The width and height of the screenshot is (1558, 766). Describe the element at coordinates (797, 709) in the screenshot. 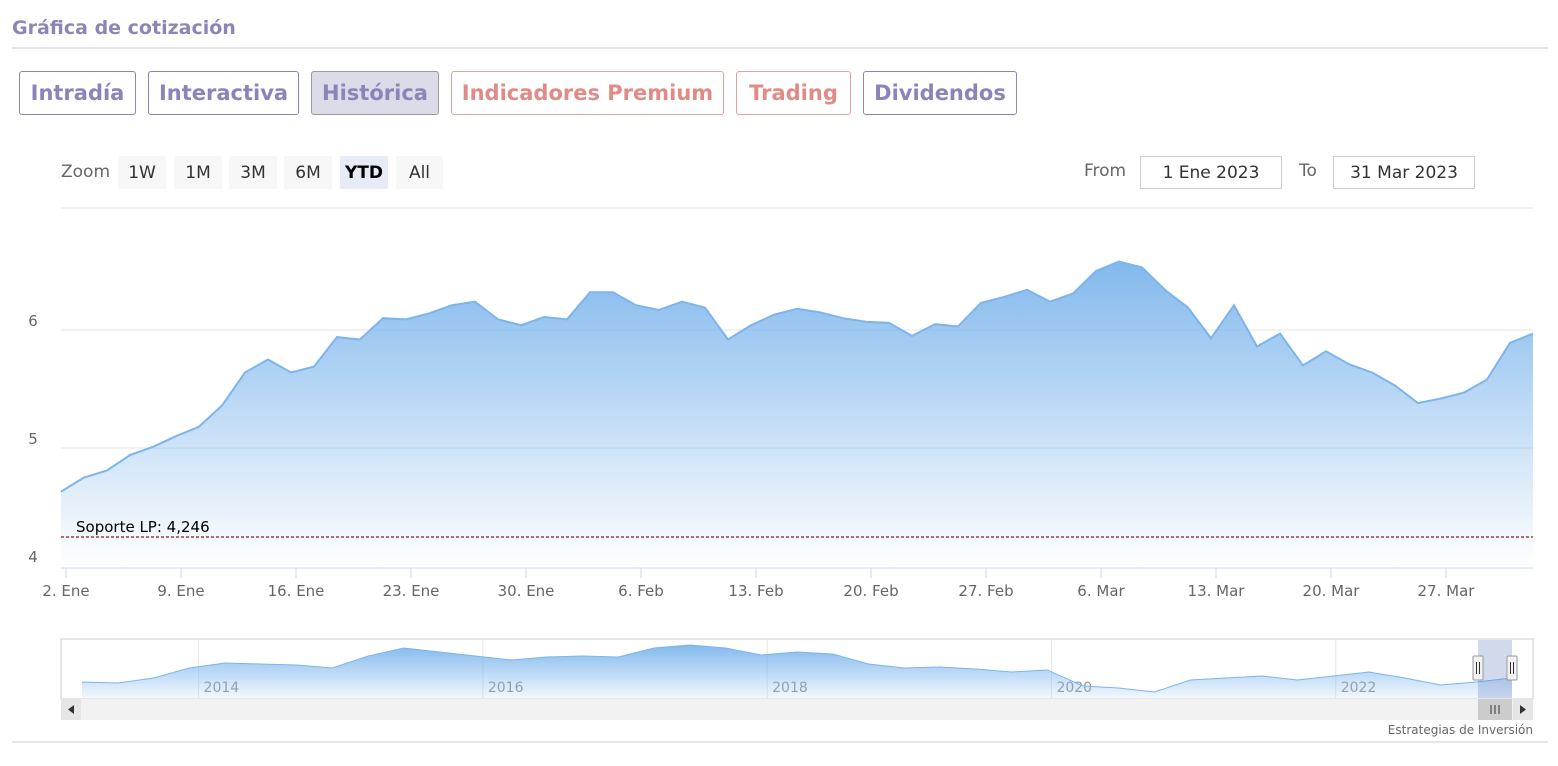

I see `scrollbar` at that location.